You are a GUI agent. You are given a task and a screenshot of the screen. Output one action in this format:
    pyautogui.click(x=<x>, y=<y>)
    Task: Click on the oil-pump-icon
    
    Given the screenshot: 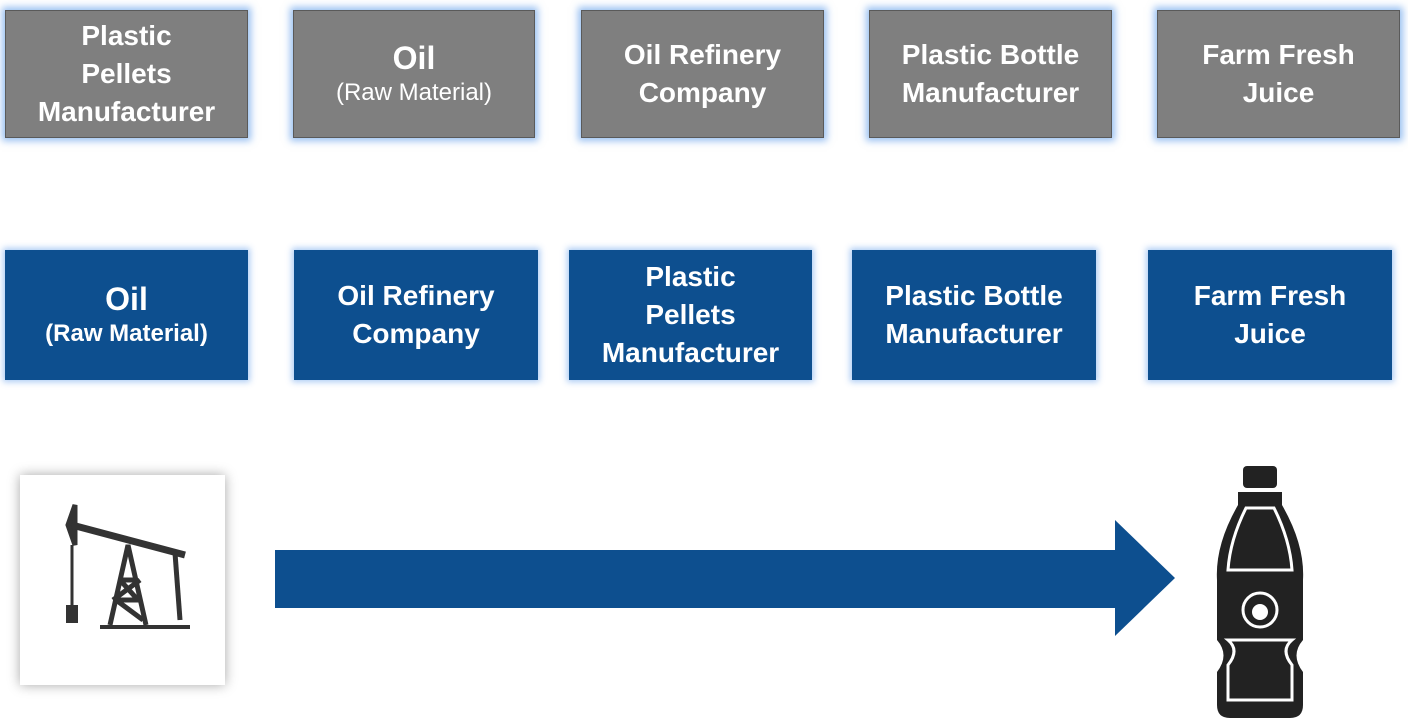 What is the action you would take?
    pyautogui.click(x=127, y=566)
    